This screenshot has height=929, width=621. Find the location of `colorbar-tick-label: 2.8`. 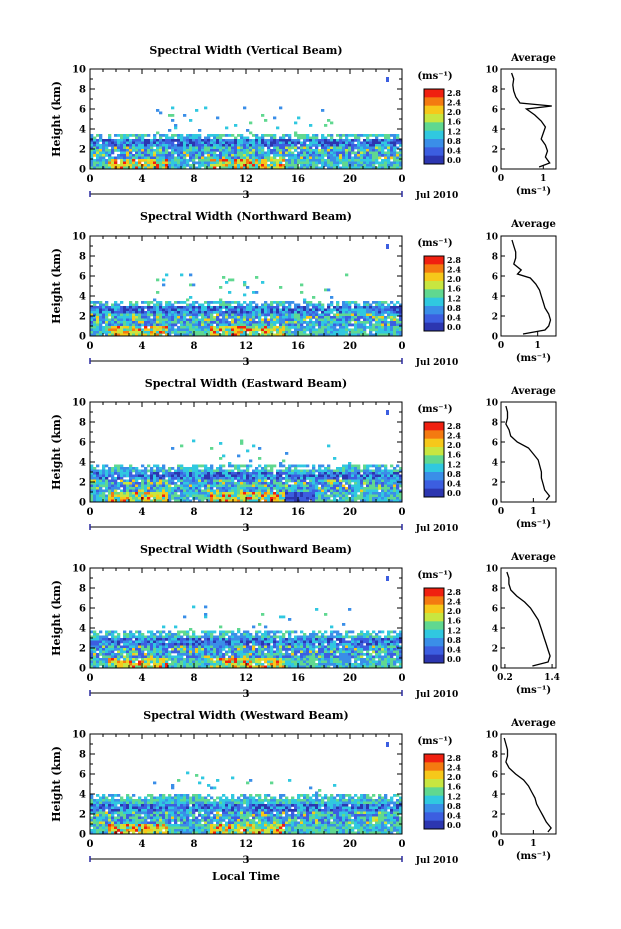

colorbar-tick-label: 2.8 is located at coordinates (454, 426).